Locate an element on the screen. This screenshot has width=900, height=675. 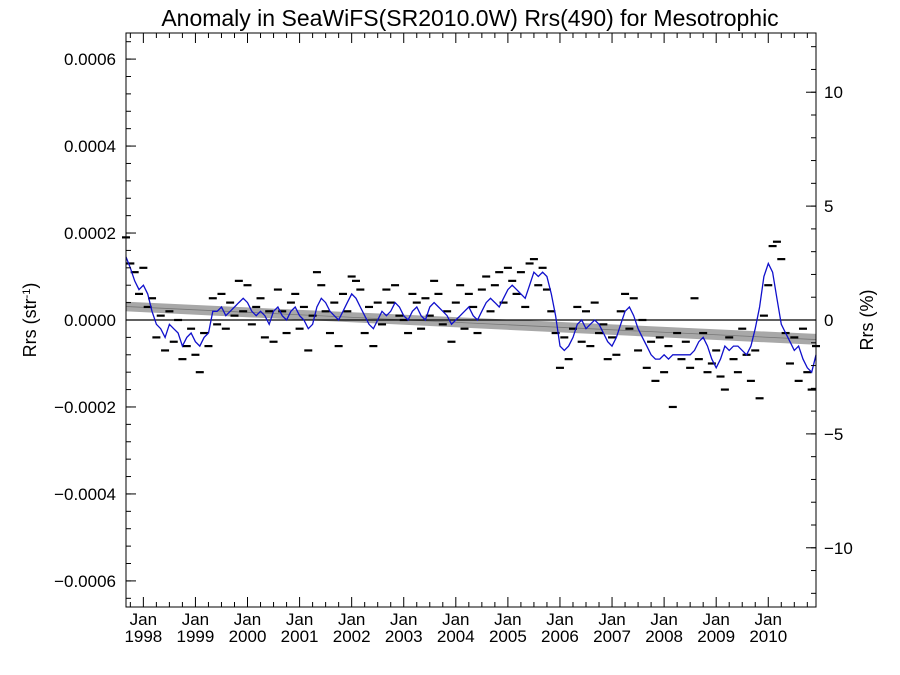
y-tick-label: −0.0006 is located at coordinates (85, 581).